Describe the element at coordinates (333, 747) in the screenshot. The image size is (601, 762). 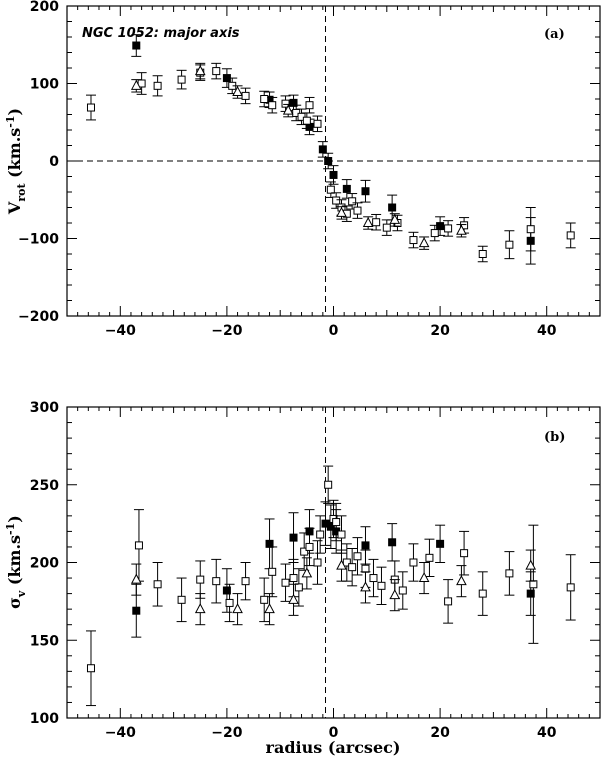
I see `x-axis-label: radius (arcsec)` at that location.